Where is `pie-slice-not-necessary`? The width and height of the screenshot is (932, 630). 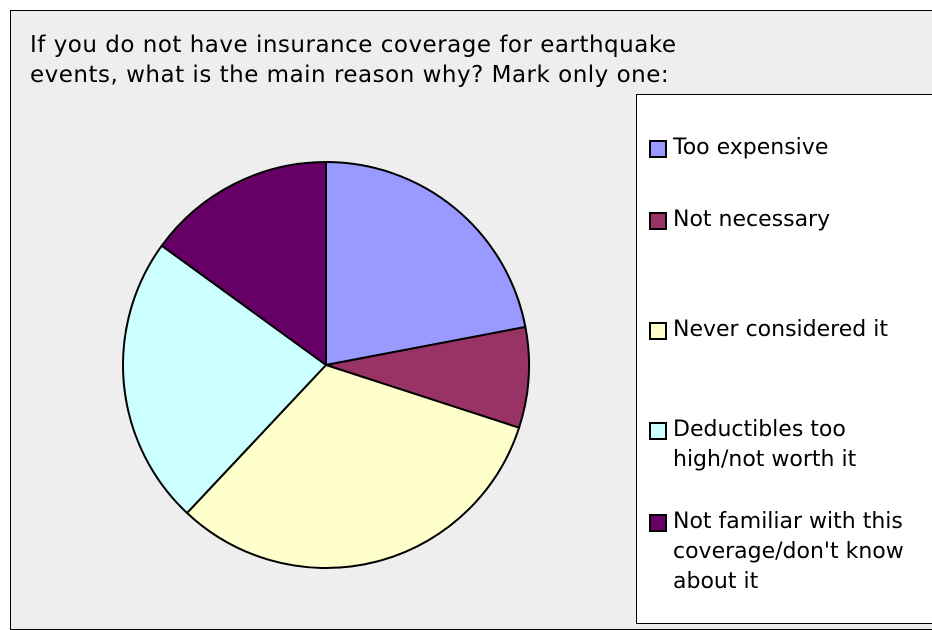
pie-slice-not-necessary is located at coordinates (427, 377).